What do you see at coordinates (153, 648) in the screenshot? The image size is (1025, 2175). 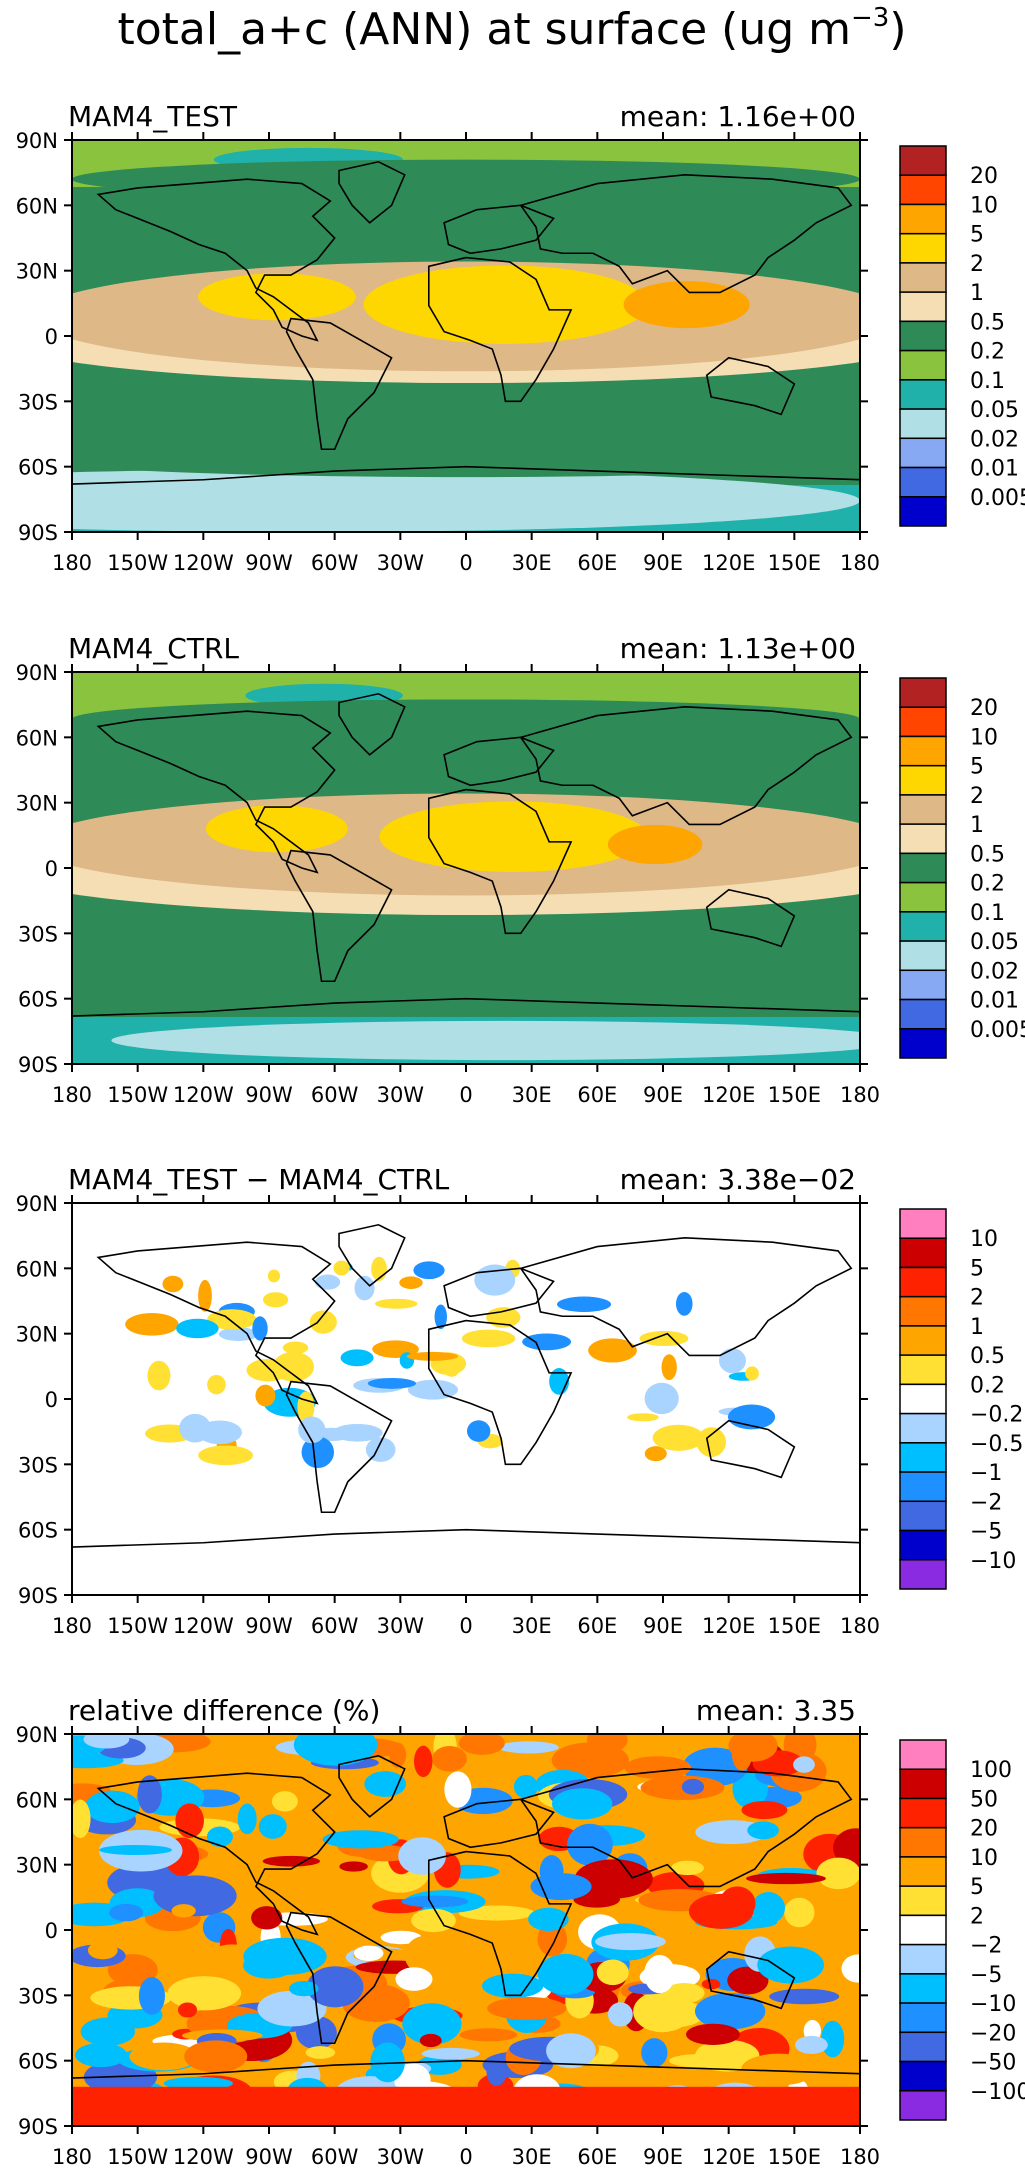 I see `panel-left-label: MAM4_CTRL` at bounding box center [153, 648].